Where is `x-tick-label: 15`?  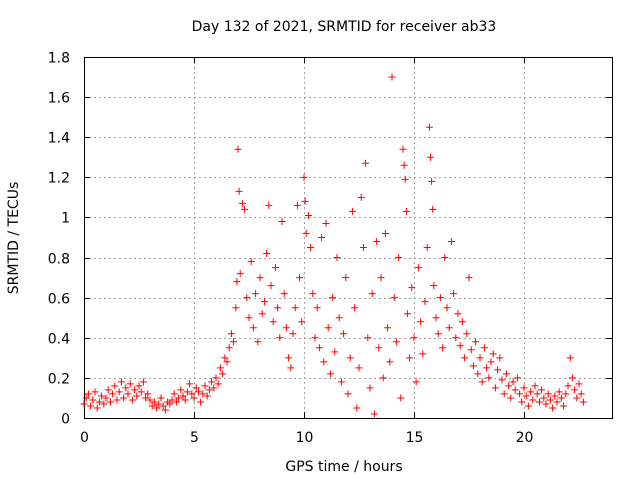 x-tick-label: 15 is located at coordinates (415, 438).